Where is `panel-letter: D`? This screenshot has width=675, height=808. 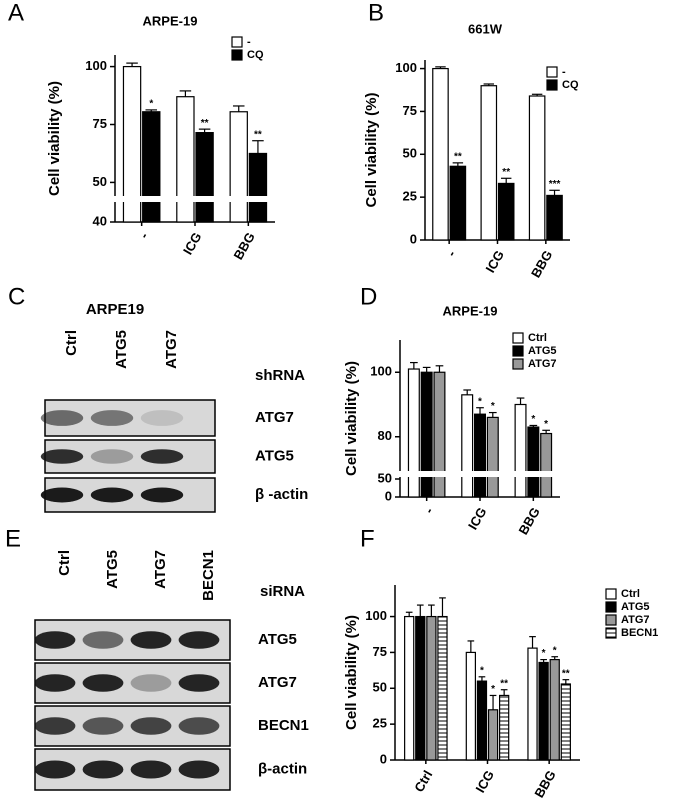
panel-letter: D is located at coordinates (368, 296).